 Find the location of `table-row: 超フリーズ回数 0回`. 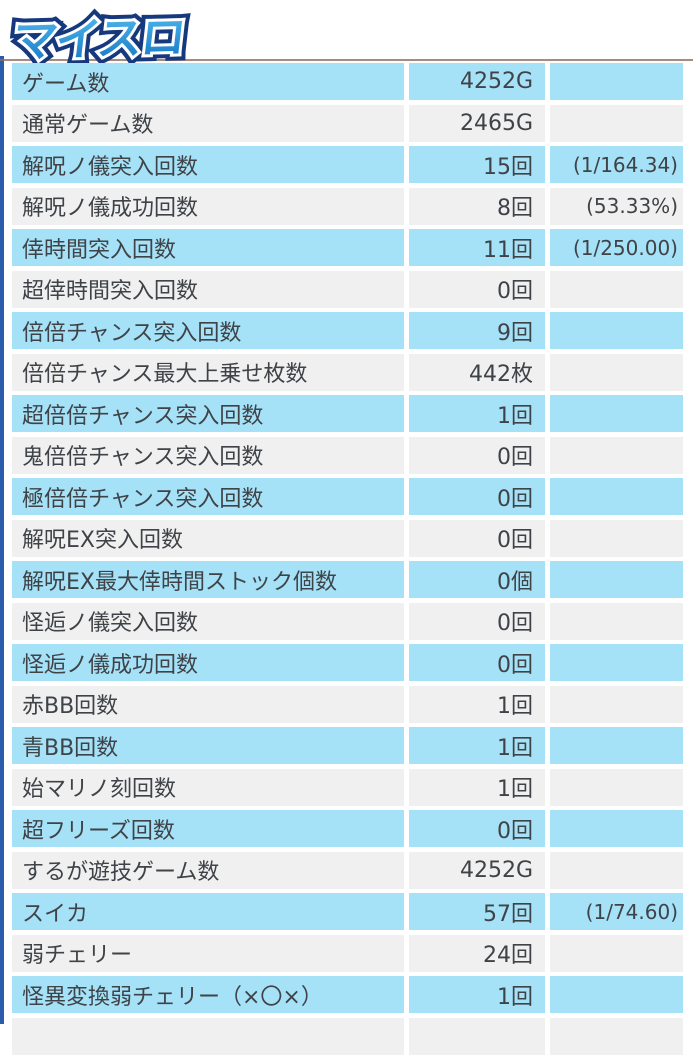

table-row: 超フリーズ回数 0回 is located at coordinates (347, 828).